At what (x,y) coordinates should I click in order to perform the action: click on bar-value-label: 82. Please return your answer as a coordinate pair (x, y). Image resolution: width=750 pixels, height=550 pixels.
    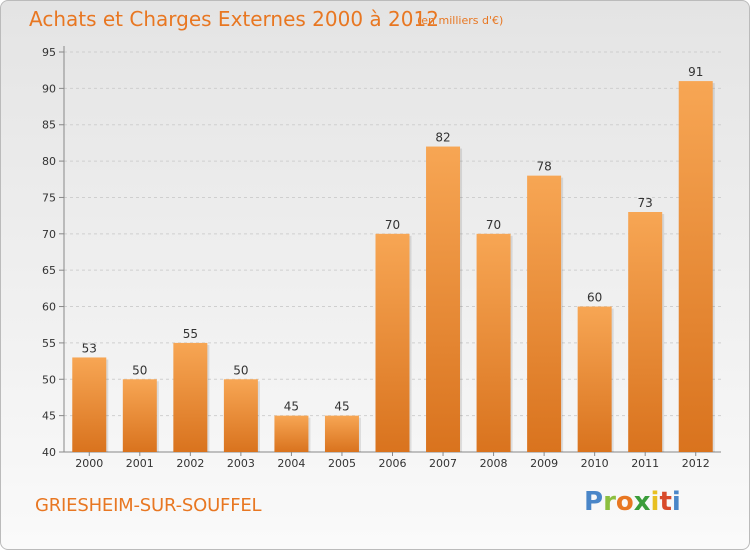
    Looking at the image, I should click on (442, 138).